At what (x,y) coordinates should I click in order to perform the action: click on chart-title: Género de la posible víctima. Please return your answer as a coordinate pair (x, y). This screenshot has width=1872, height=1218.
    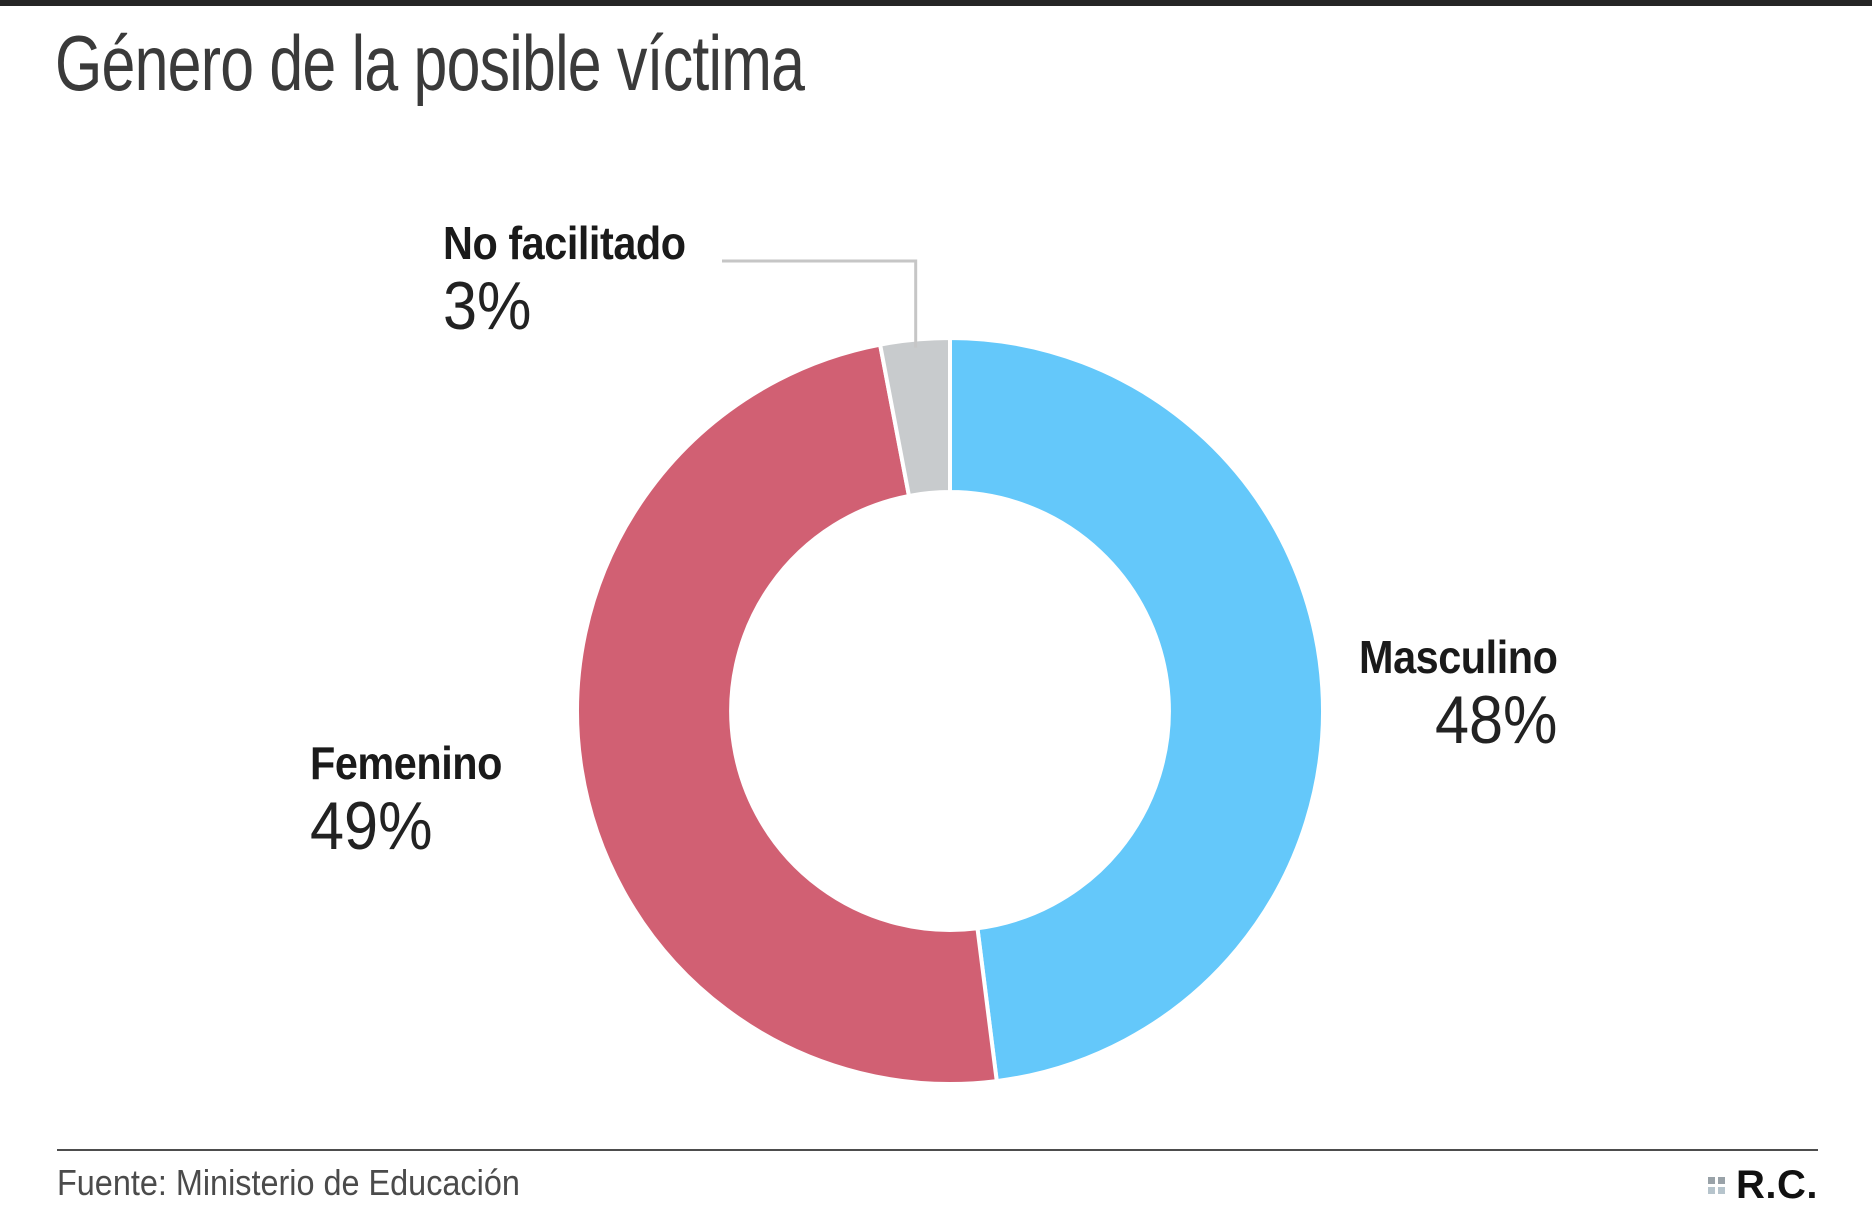
    Looking at the image, I should click on (430, 63).